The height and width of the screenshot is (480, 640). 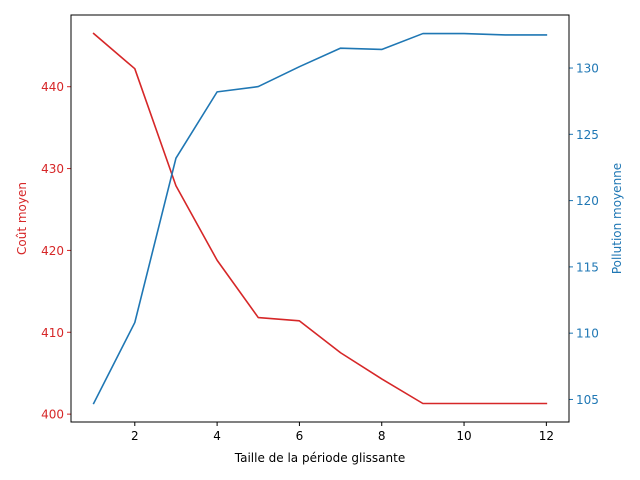 What do you see at coordinates (587, 201) in the screenshot?
I see `right-tick-label: 120` at bounding box center [587, 201].